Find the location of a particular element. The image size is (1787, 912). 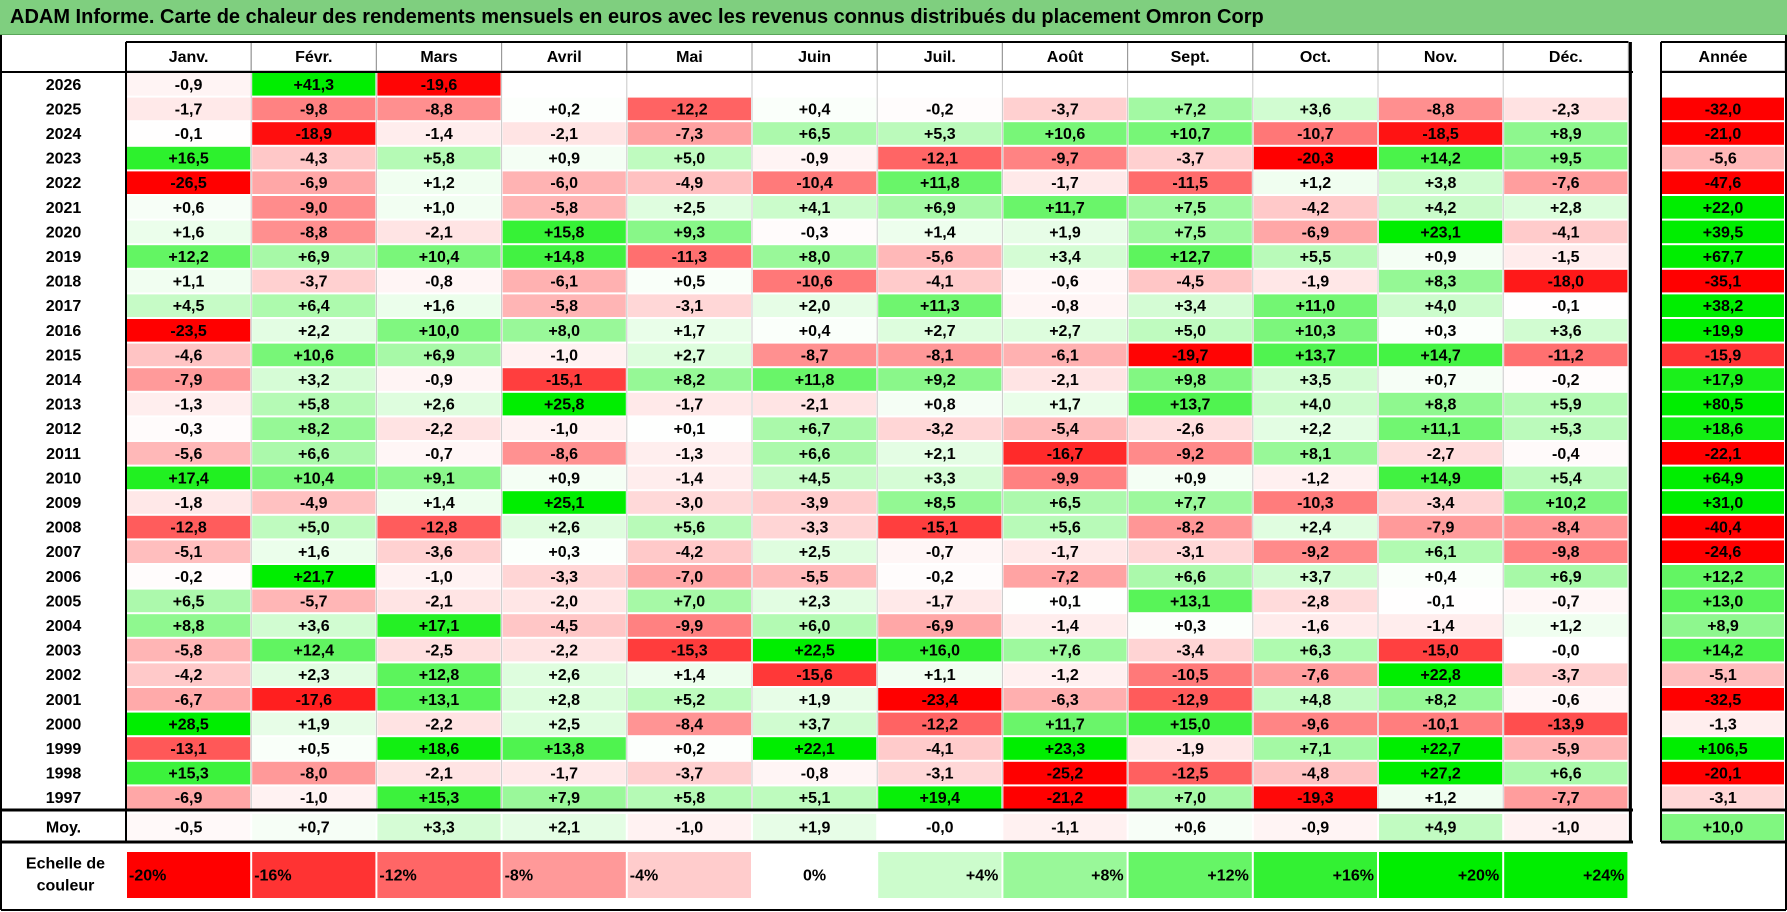

cell-value: +3,5 is located at coordinates (1316, 380).